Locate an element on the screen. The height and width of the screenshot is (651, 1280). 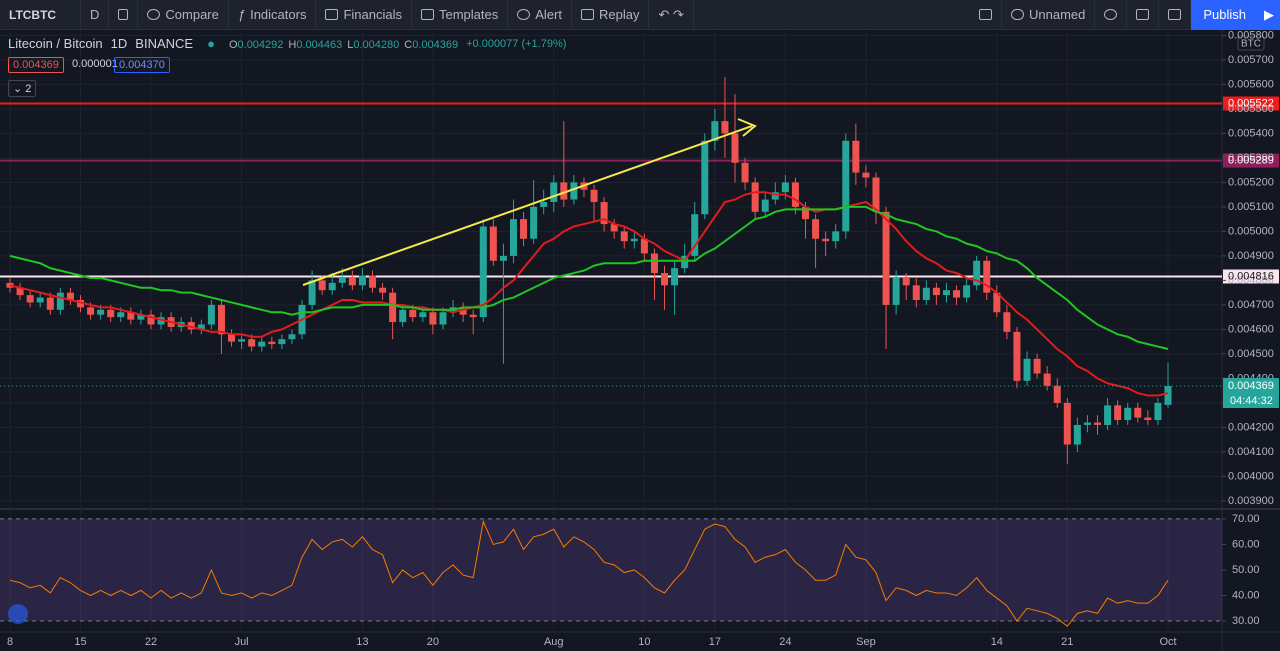
maximize is located at coordinates (1143, 15).